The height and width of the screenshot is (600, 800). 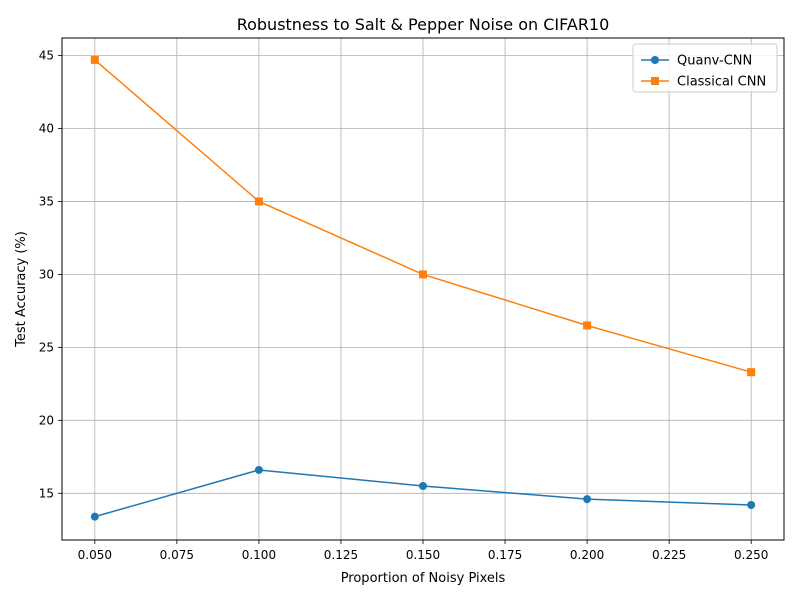 I want to click on y-tick-label: 35, so click(x=46, y=201).